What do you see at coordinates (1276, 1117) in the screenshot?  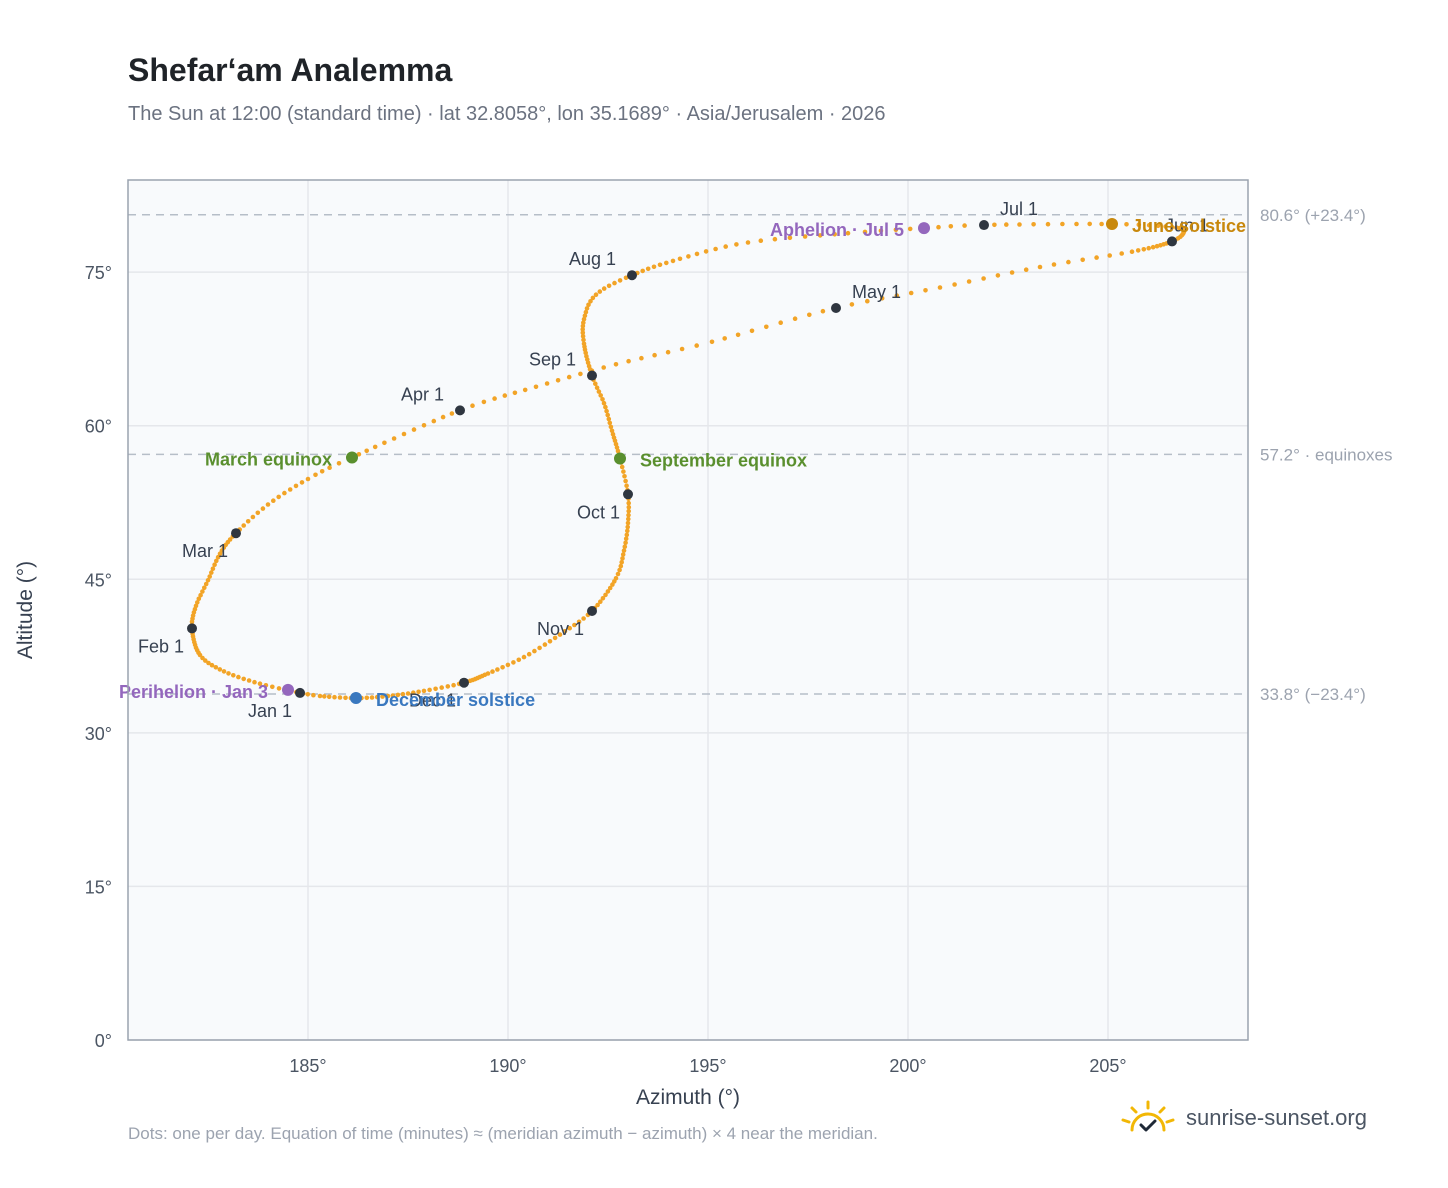 I see `brand-name: sunrise-sunset.org` at bounding box center [1276, 1117].